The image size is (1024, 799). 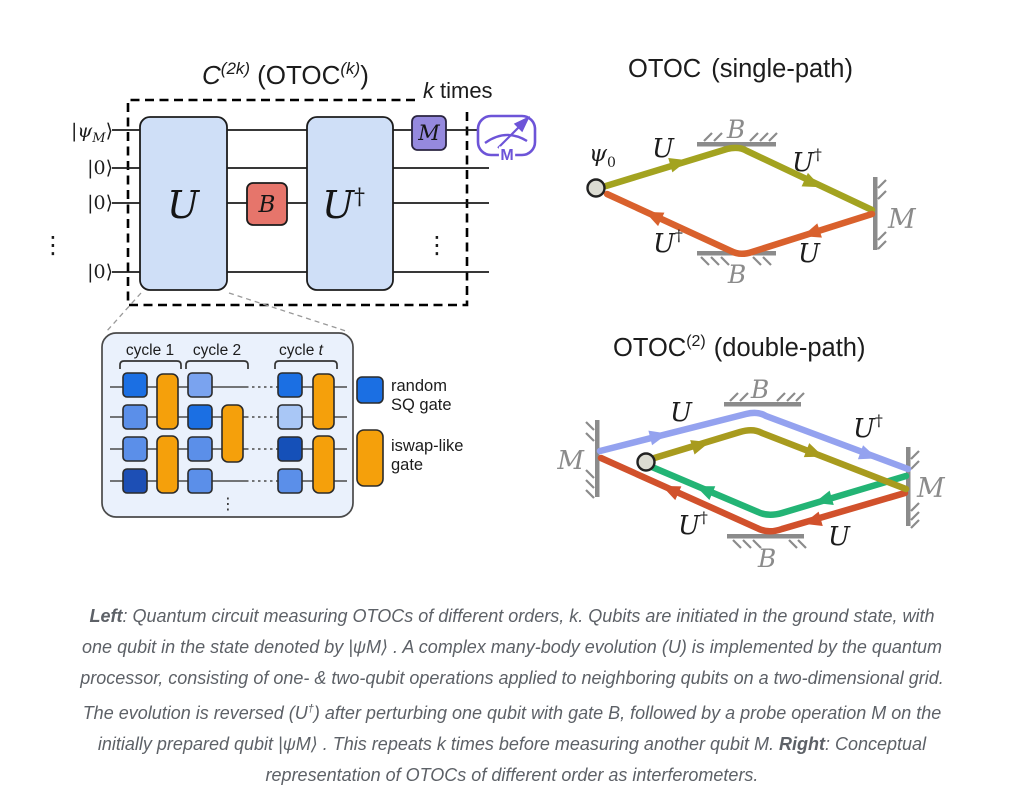 I want to click on cycle-panel: cycle 1 cycle 2 cycle t, so click(x=282, y=425).